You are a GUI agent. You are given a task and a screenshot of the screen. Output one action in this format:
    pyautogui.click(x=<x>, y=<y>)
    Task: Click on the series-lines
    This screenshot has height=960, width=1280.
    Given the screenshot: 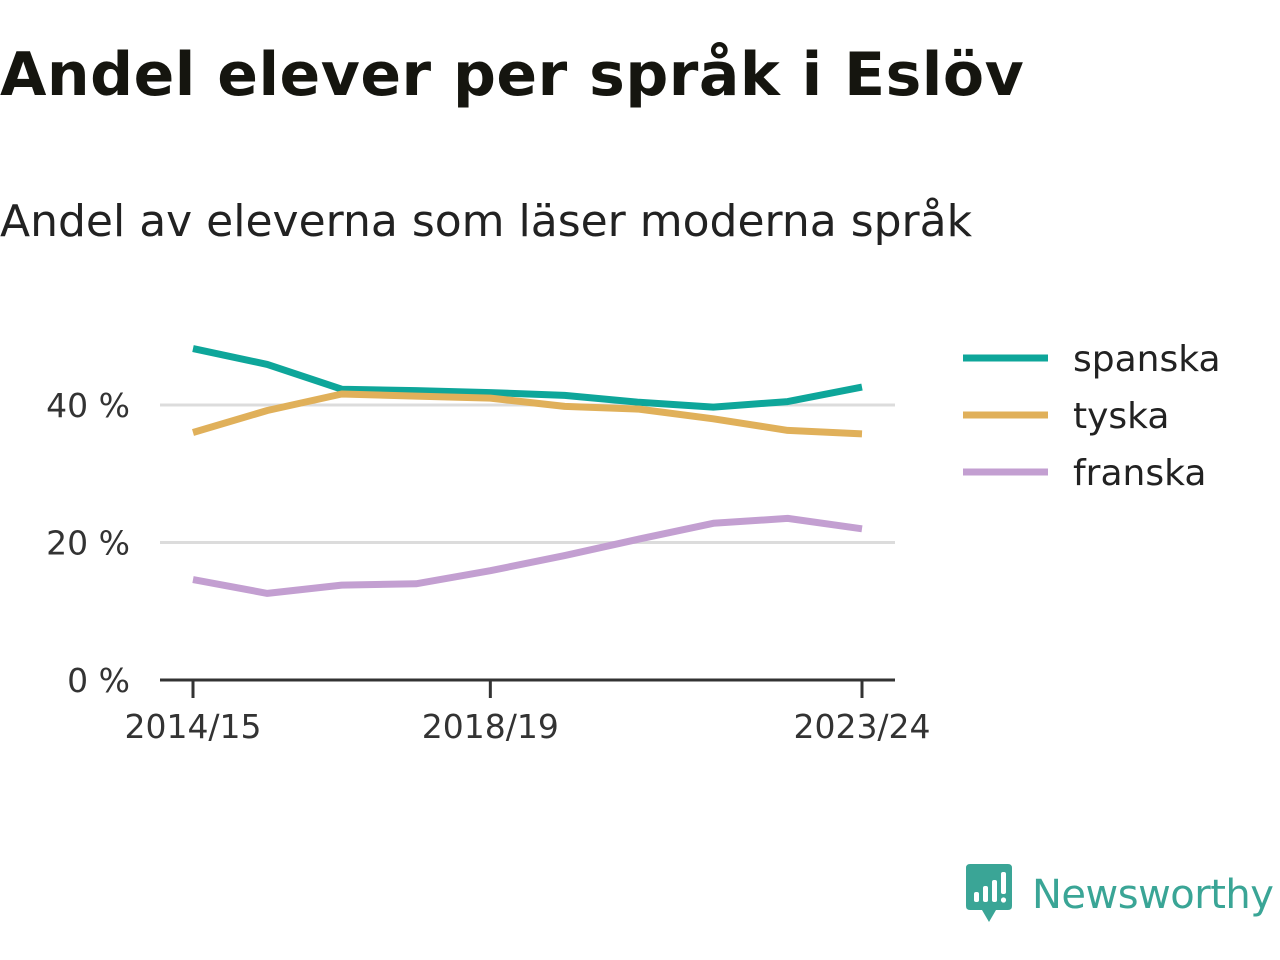 What is the action you would take?
    pyautogui.click(x=527, y=471)
    